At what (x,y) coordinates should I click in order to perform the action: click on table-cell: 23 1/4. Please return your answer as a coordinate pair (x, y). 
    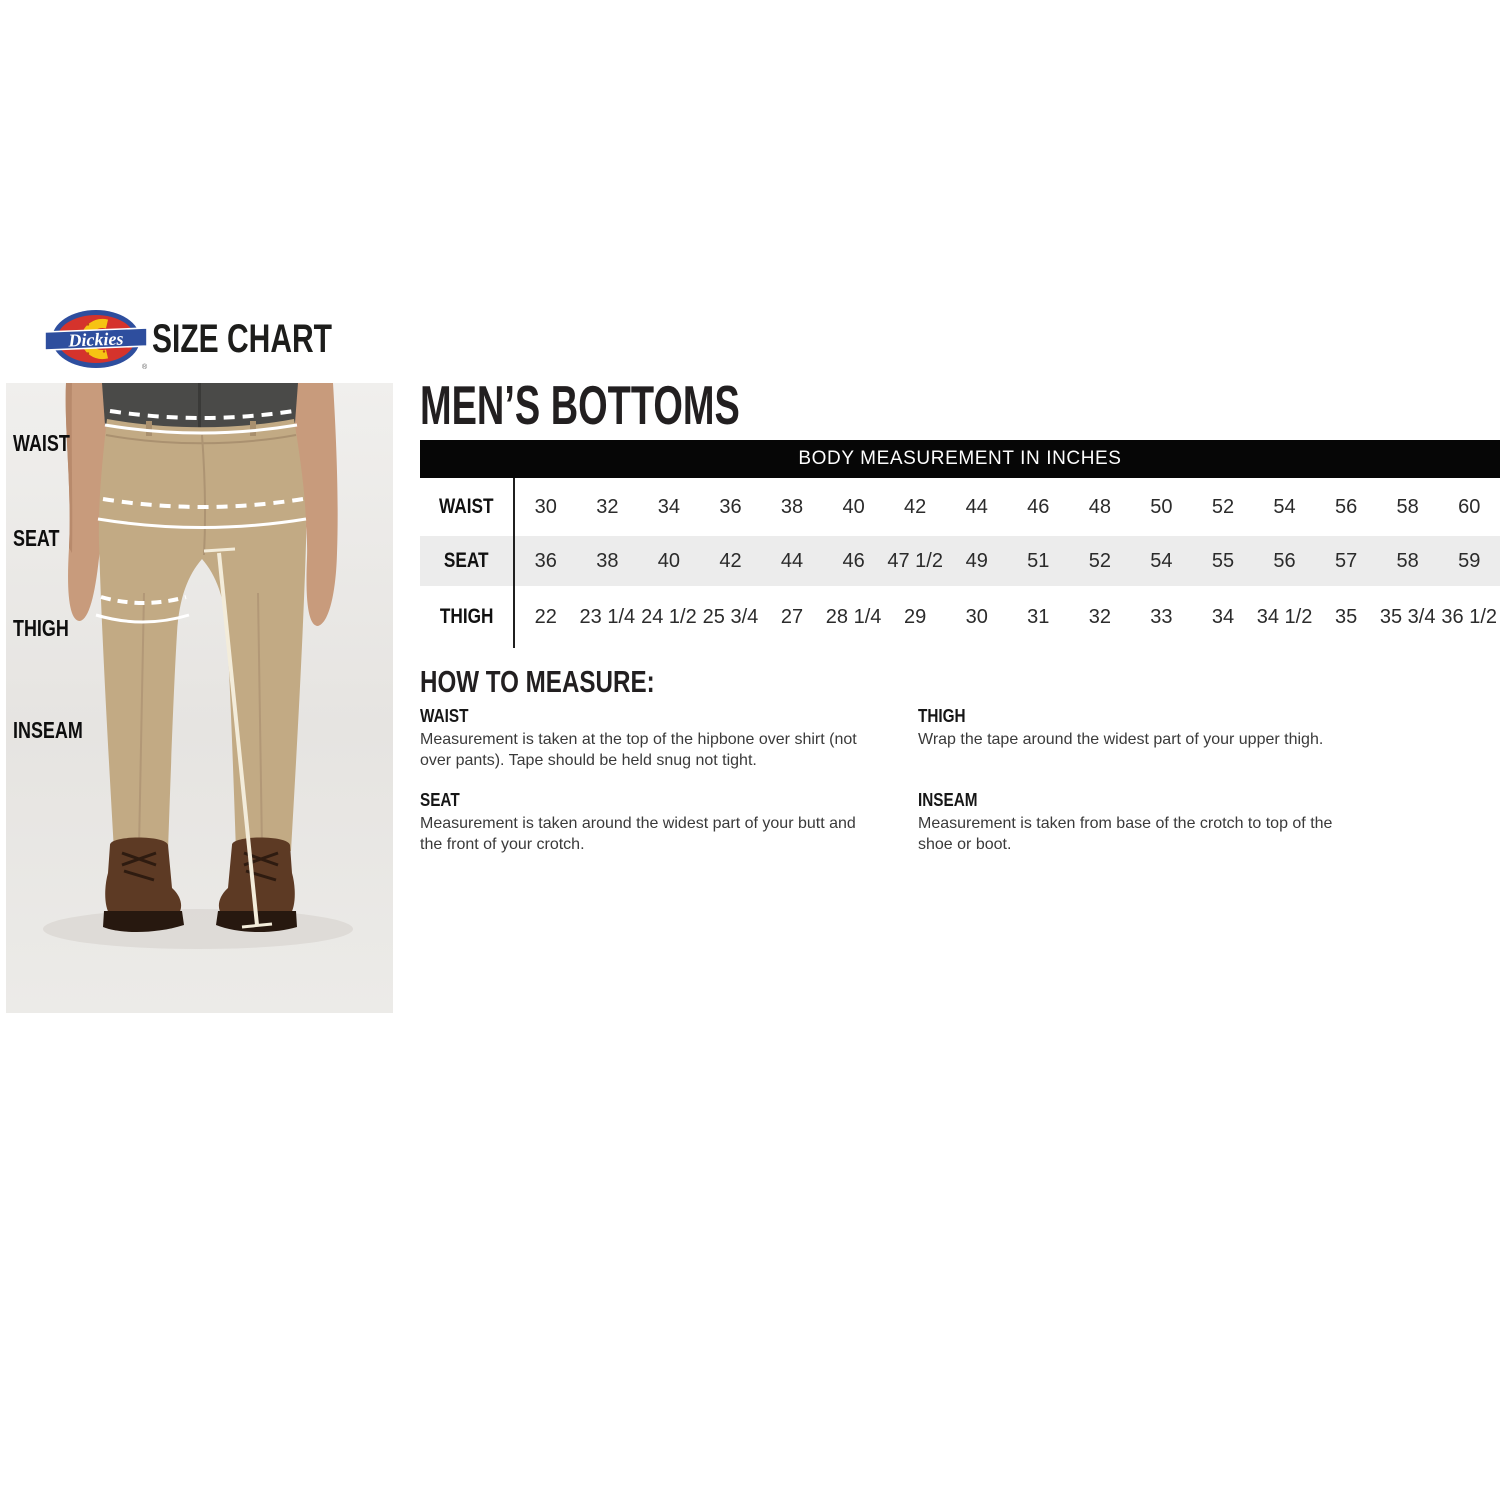
    Looking at the image, I should click on (607, 616).